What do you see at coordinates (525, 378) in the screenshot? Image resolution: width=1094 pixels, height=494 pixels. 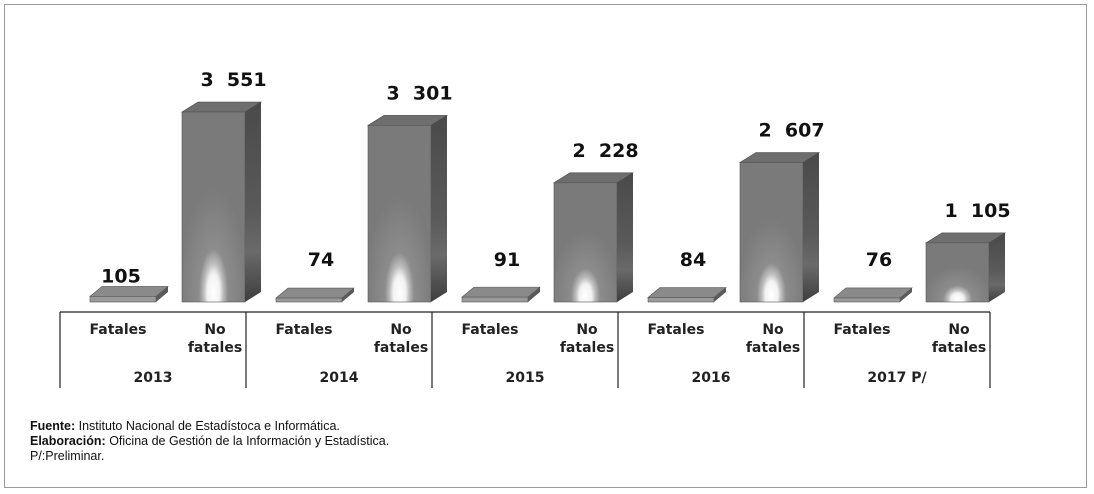 I see `category-label: 2015` at bounding box center [525, 378].